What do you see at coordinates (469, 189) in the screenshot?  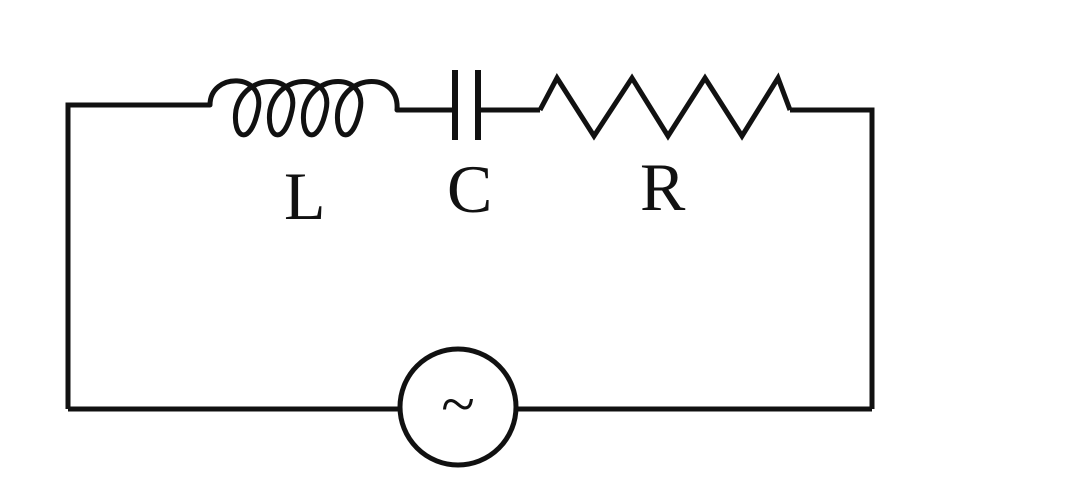 I see `capacitor-label: C` at bounding box center [469, 189].